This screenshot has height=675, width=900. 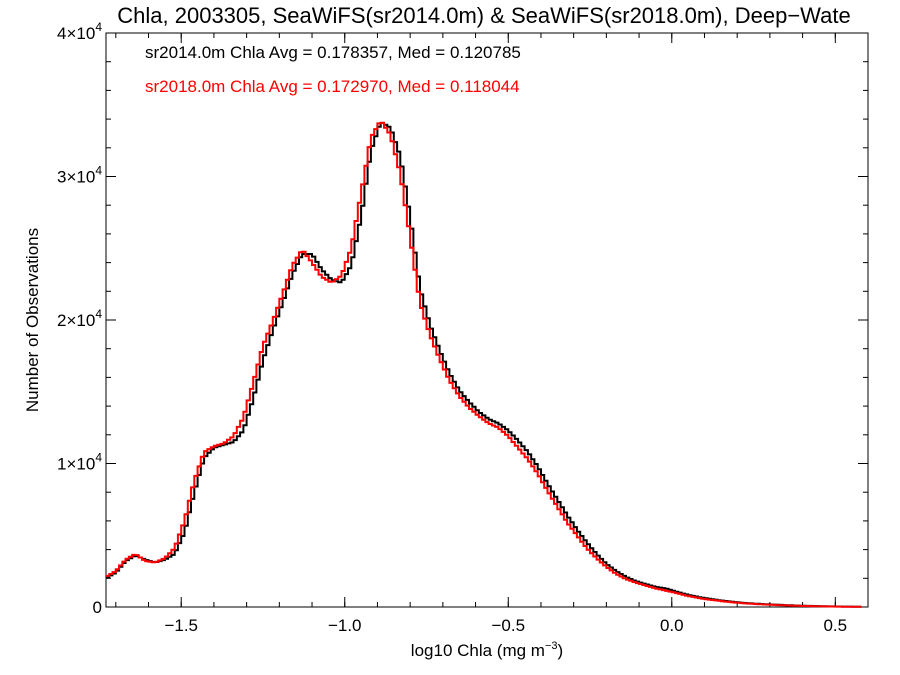 What do you see at coordinates (79, 318) in the screenshot?
I see `y-tick-label: 2×10⁴` at bounding box center [79, 318].